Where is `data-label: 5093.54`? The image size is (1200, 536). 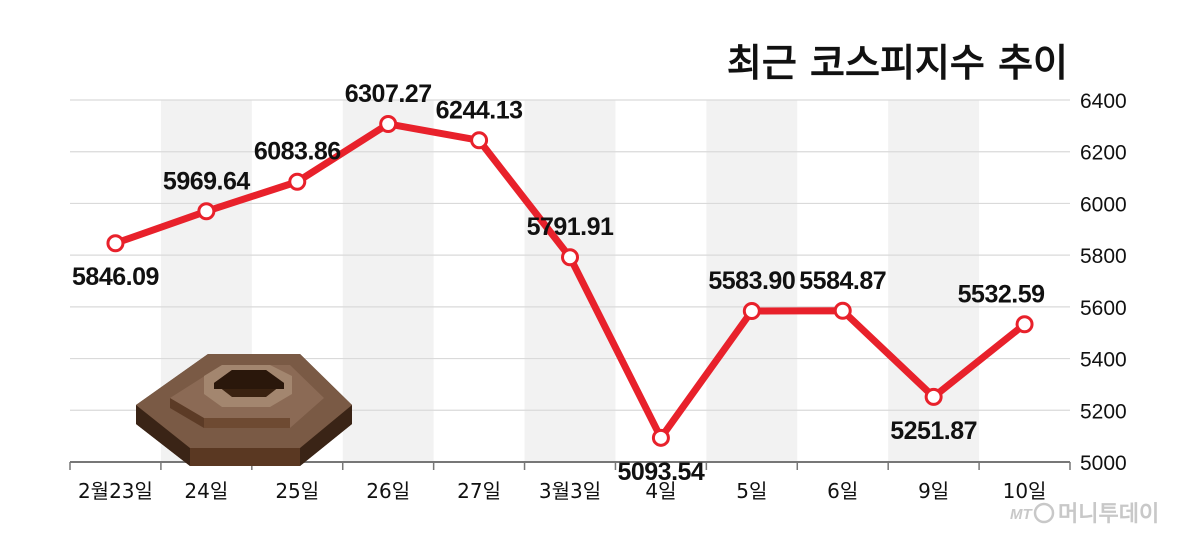
data-label: 5093.54 is located at coordinates (660, 472).